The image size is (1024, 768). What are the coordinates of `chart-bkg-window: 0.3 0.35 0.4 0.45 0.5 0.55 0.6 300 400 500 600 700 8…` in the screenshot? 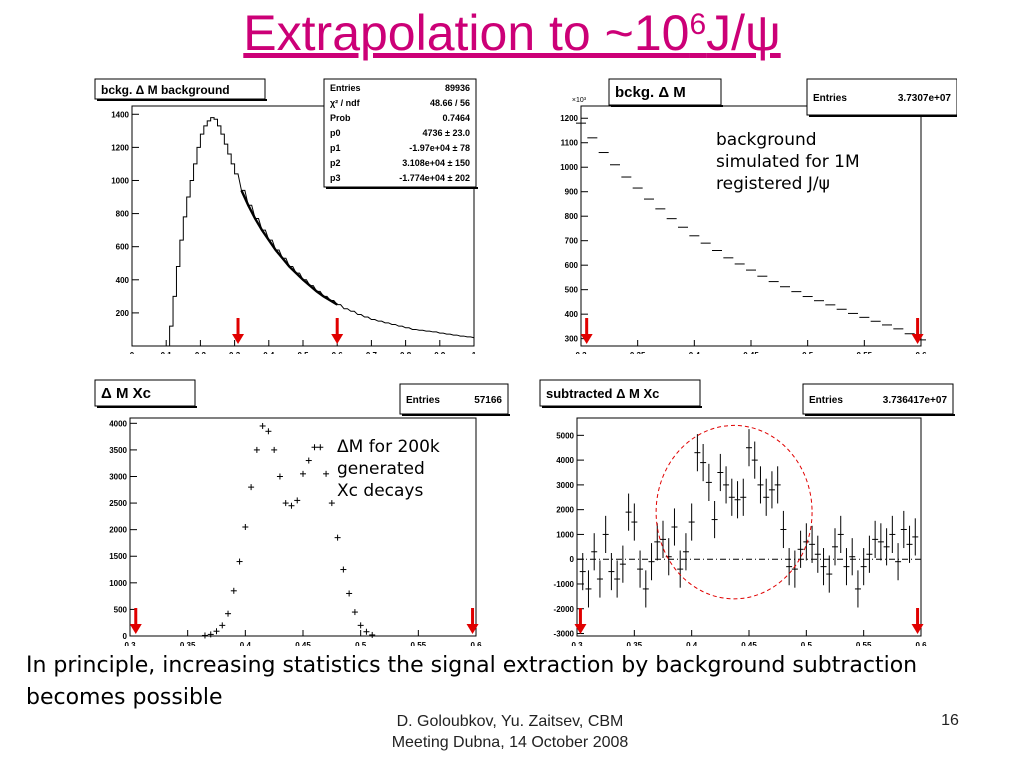 It's located at (758, 216).